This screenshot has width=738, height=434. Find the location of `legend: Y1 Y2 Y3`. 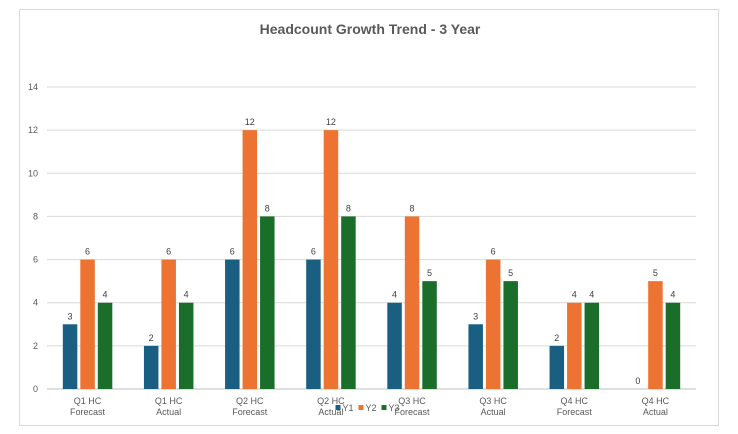

legend: Y1 Y2 Y3 is located at coordinates (367, 408).